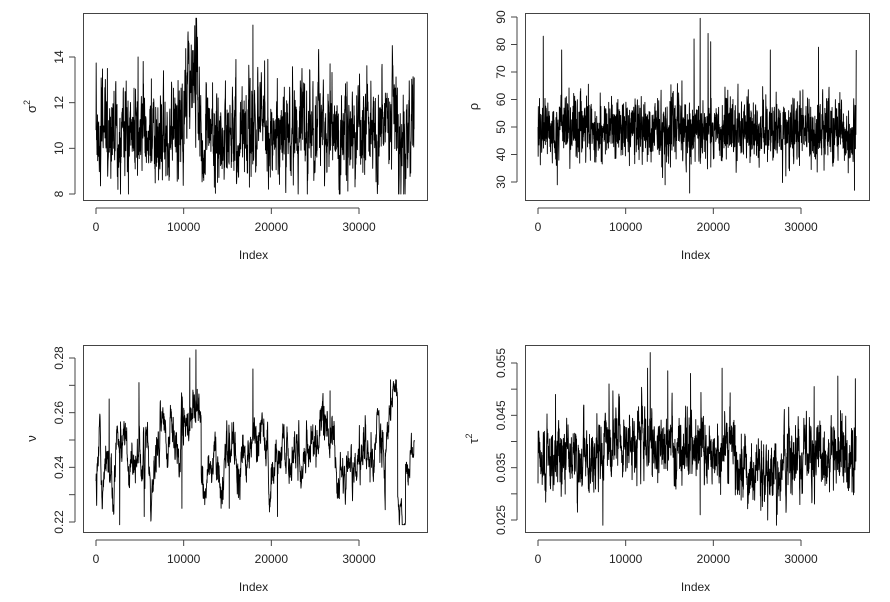  I want to click on y-tick-label: 60, so click(501, 100).